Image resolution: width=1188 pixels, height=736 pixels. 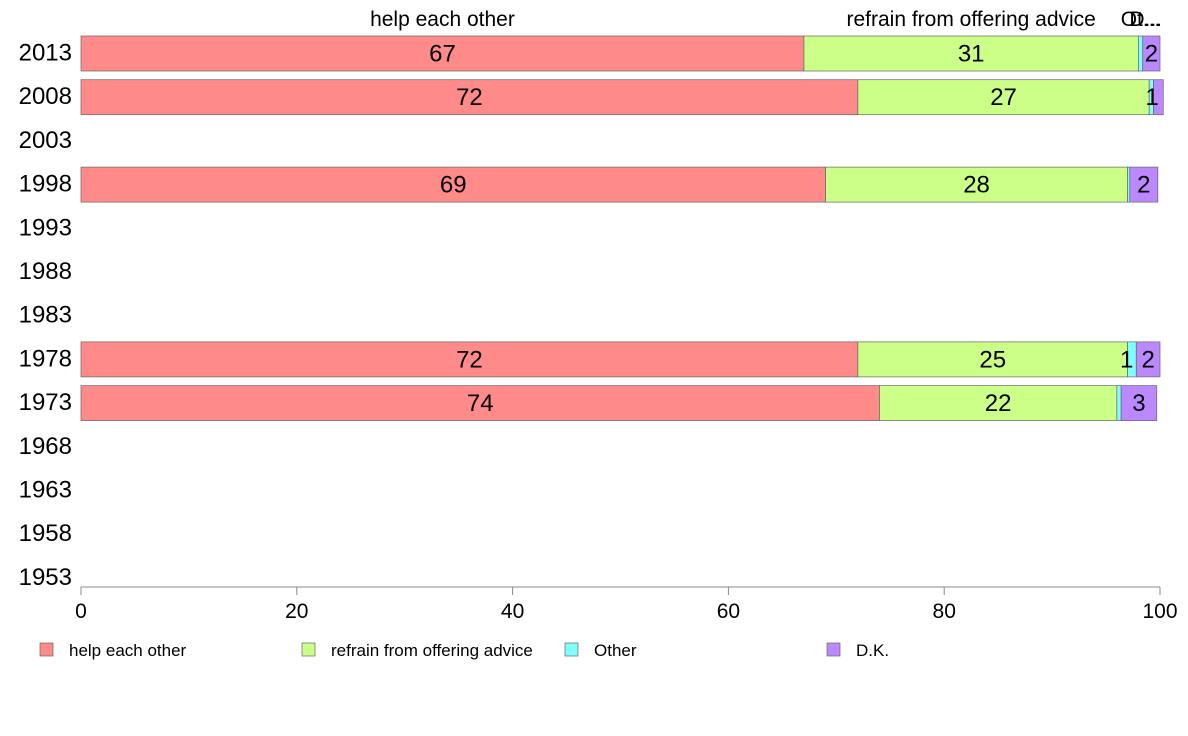 What do you see at coordinates (45, 358) in the screenshot?
I see `y-tick-label: 1978` at bounding box center [45, 358].